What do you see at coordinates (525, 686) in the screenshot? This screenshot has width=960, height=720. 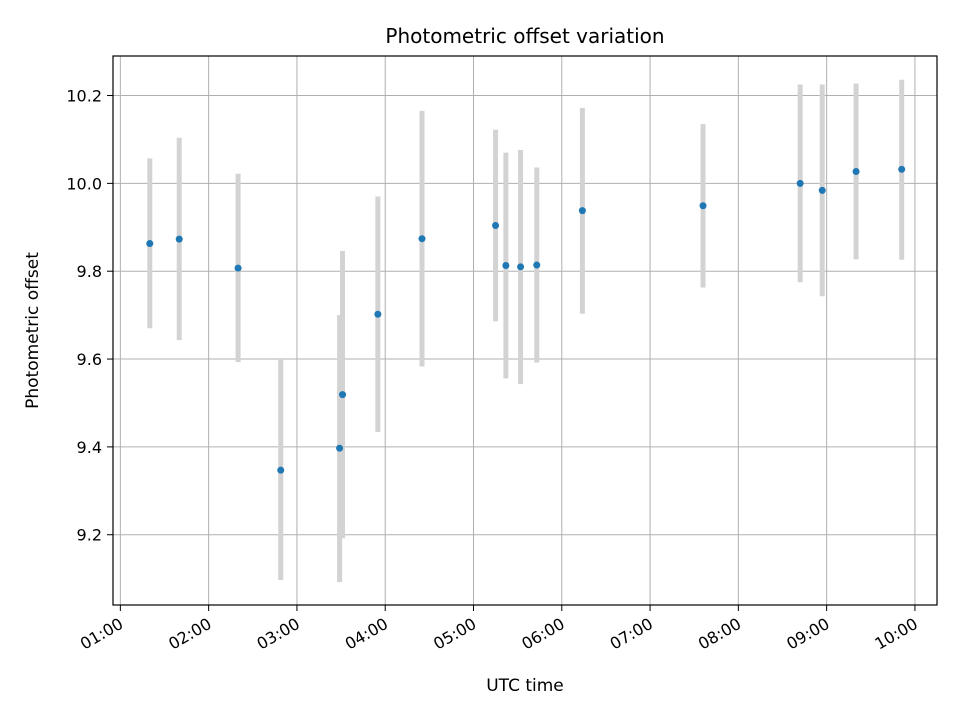 I see `x-axis-title: UTC time` at bounding box center [525, 686].